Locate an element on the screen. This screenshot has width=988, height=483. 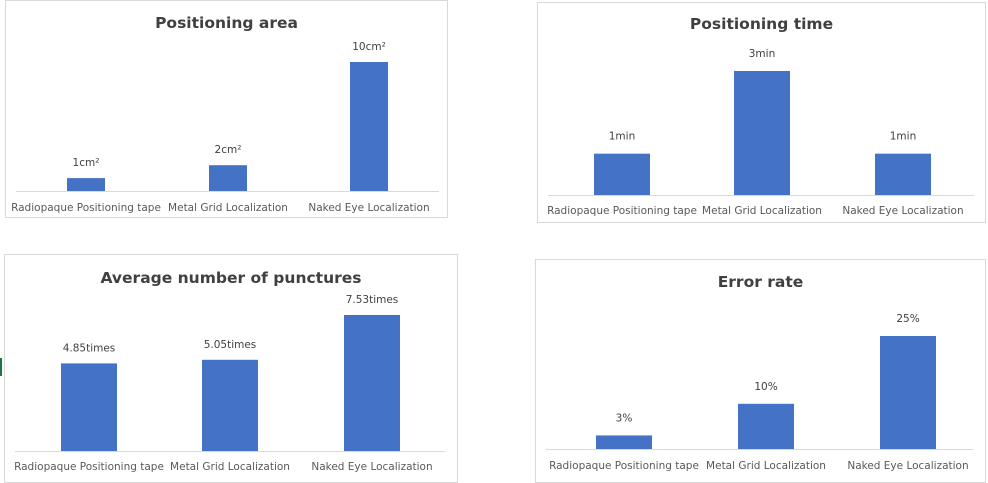
data-label: 10cm² is located at coordinates (369, 47).